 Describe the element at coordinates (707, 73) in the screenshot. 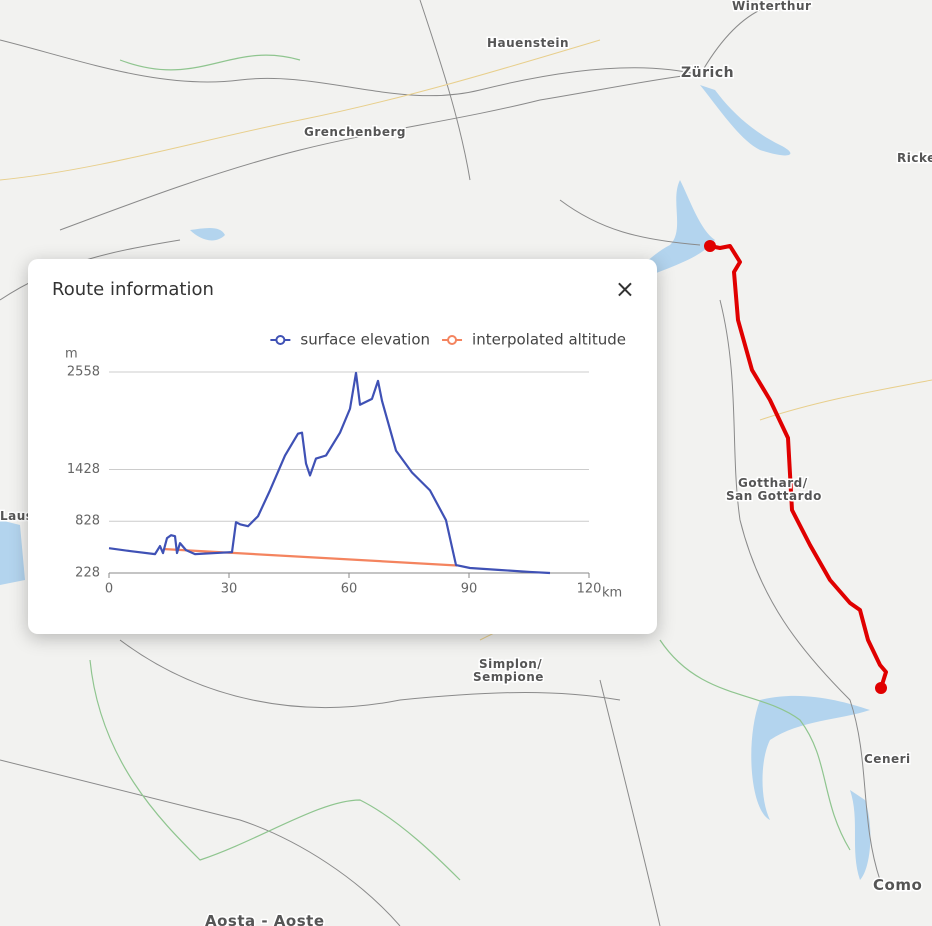

I see `map-label: Zürich` at that location.